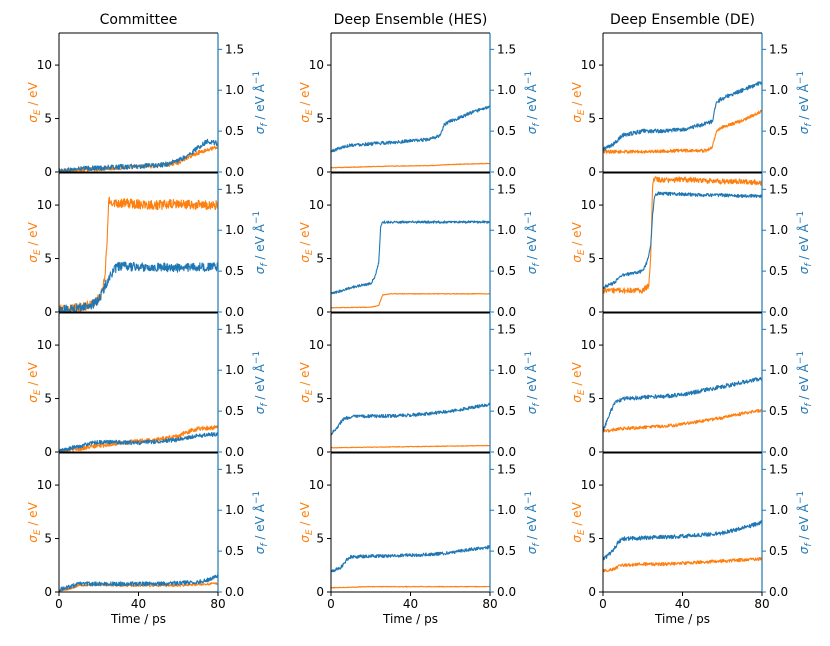 This screenshot has height=646, width=830. I want to click on subplot-c1-r1: 0 5 10 0.0 0.5 1.0 1.5 σE / eV σf / eV Å−1, so click(148, 105).